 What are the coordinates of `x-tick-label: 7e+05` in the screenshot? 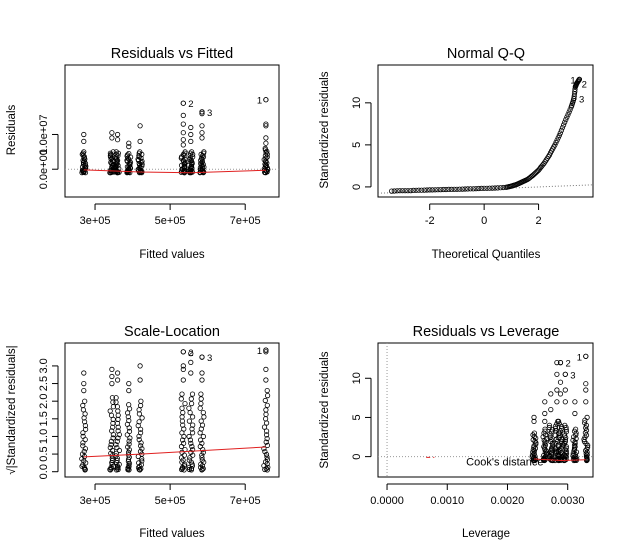 It's located at (245, 501).